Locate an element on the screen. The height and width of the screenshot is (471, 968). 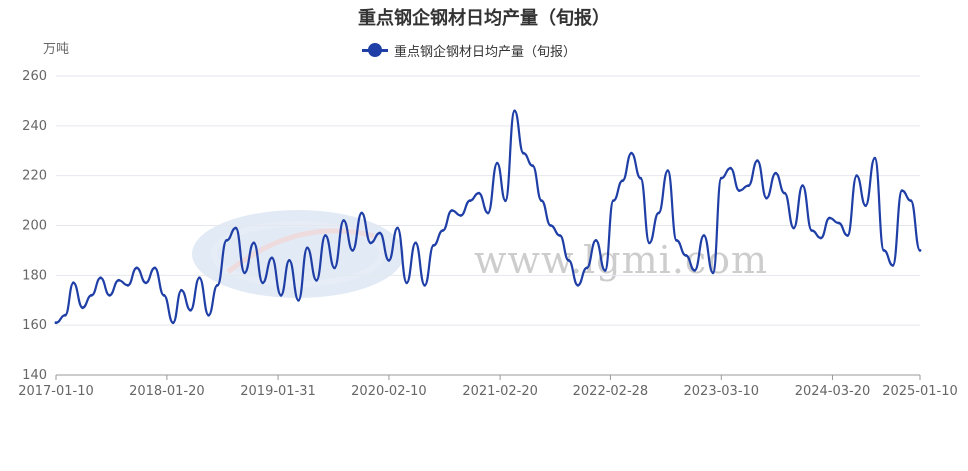
y-axis-ticks: 140 160 180 200 220 240 260 is located at coordinates (34, 226).